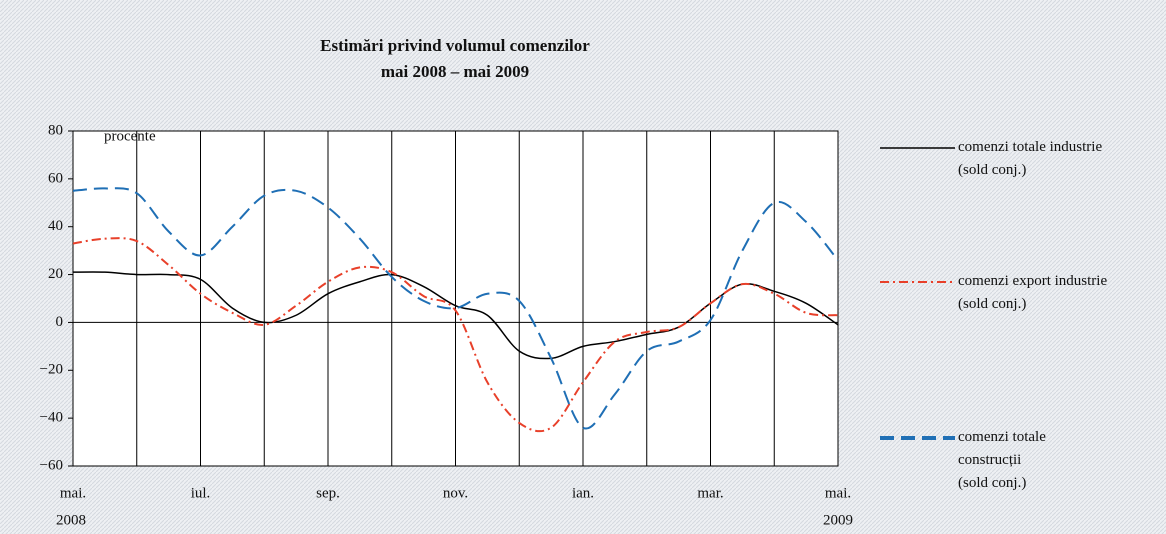 The height and width of the screenshot is (534, 1166). I want to click on y-tick-label: 80, so click(55, 130).